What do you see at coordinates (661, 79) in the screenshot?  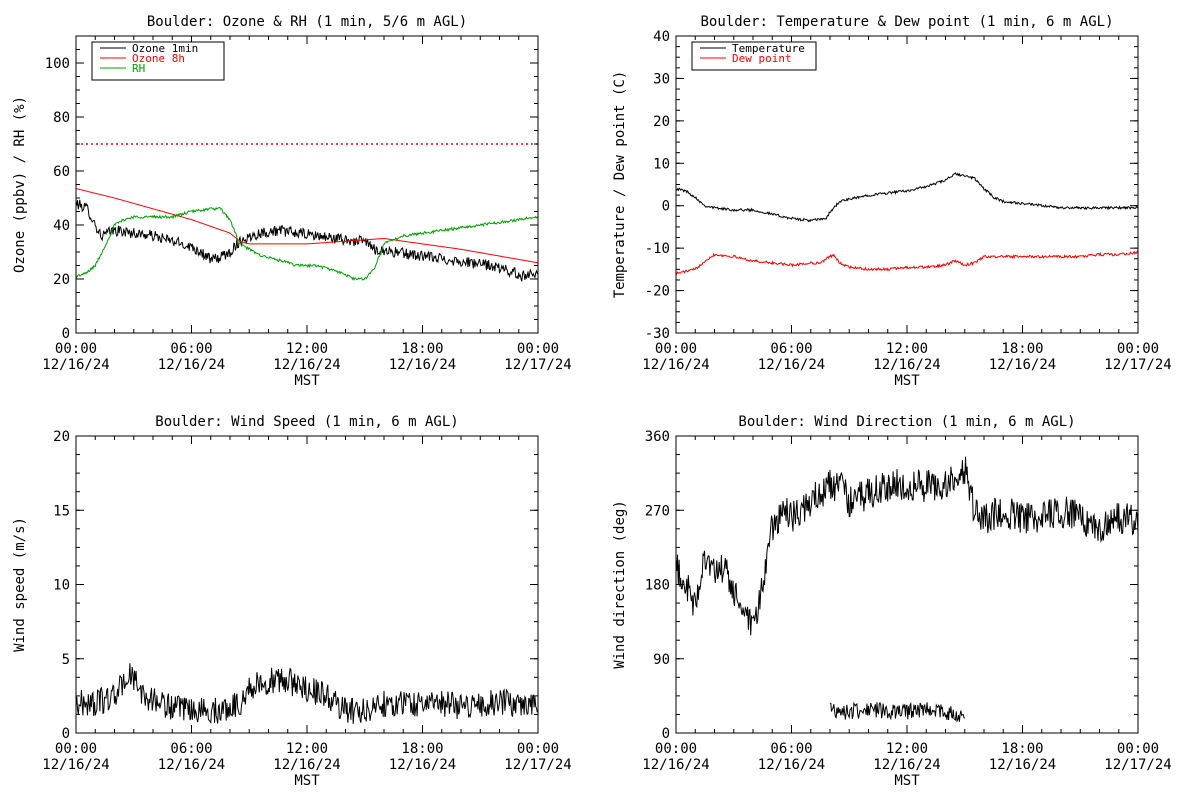 I see `y-tick-label: 30` at bounding box center [661, 79].